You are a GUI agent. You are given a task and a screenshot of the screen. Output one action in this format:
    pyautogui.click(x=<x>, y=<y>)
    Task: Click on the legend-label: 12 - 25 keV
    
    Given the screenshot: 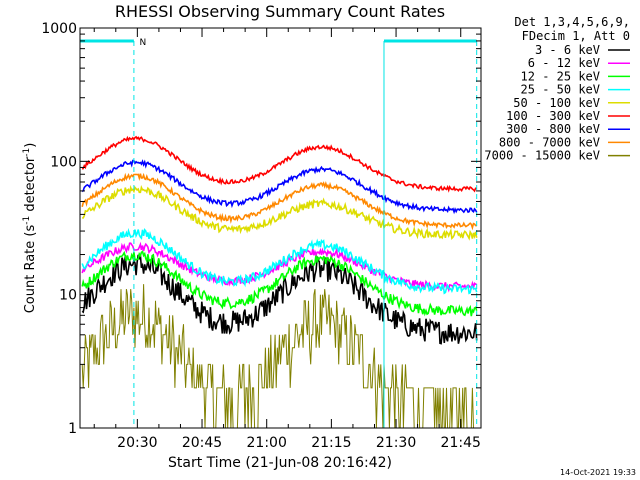 What is the action you would take?
    pyautogui.click(x=560, y=76)
    